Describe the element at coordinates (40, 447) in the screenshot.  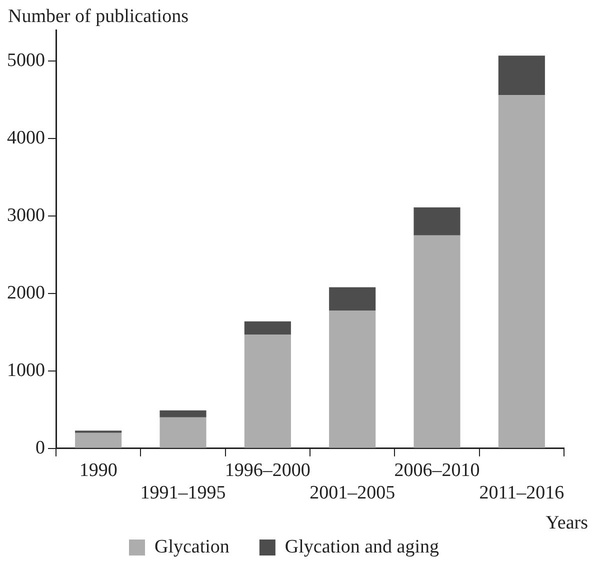
I see `y-tick-label: 0` at that location.